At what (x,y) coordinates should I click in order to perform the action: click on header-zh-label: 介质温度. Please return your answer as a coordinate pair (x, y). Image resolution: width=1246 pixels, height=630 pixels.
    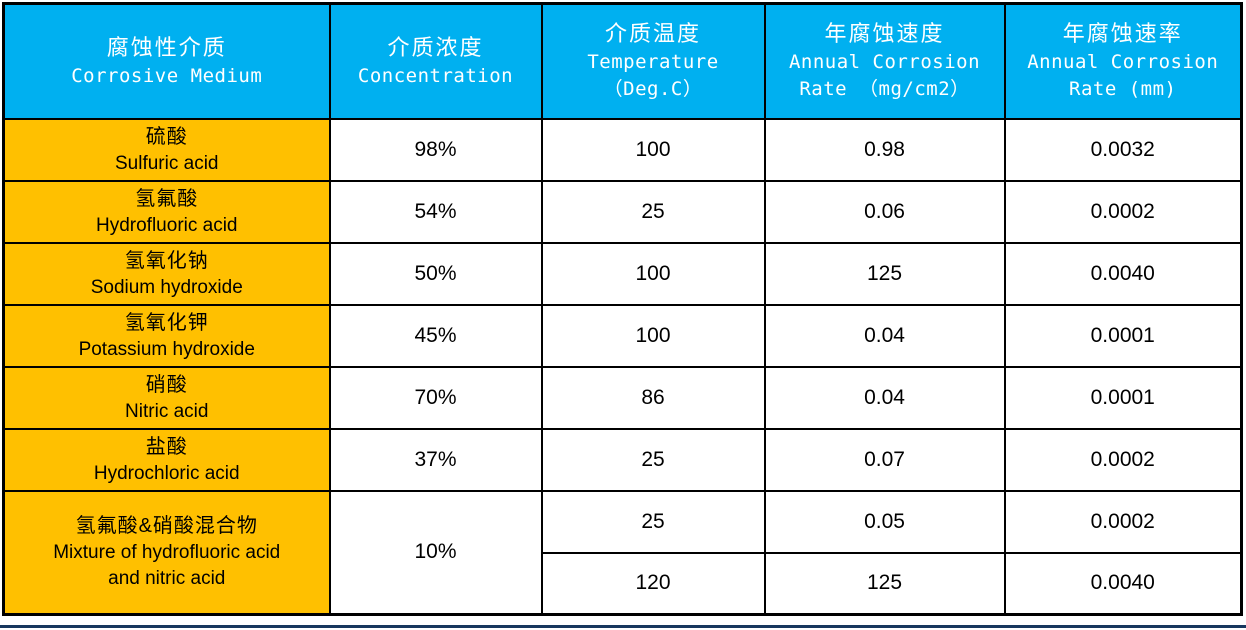
    Looking at the image, I should click on (652, 34).